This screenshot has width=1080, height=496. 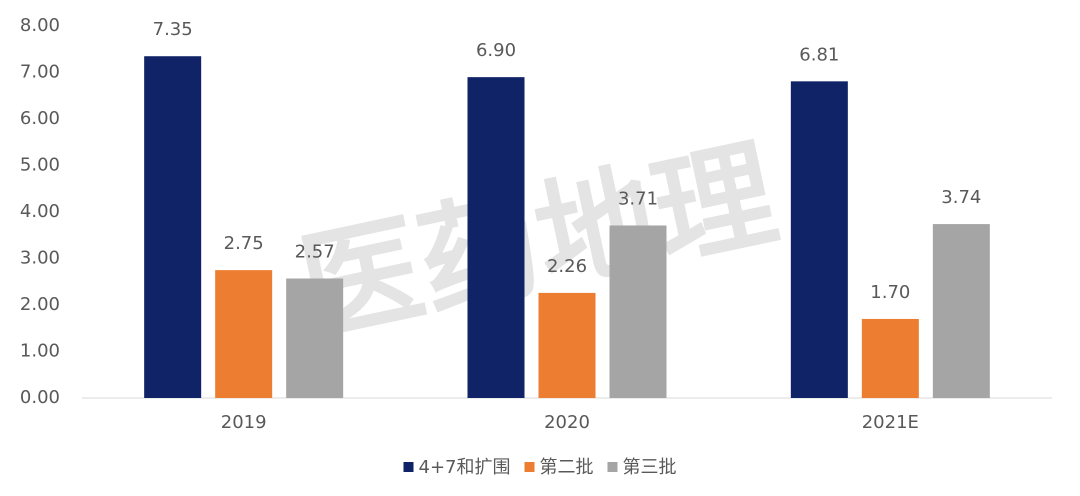 What do you see at coordinates (890, 292) in the screenshot?
I see `value-label: 1.70` at bounding box center [890, 292].